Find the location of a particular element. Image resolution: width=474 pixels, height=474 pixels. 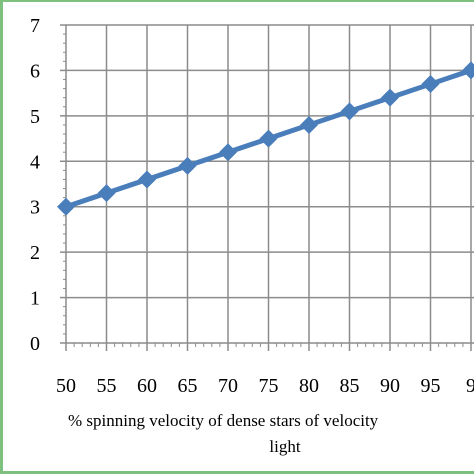

x-tick-labels: 50 55 60 65 70 75 80 85 90 95 9 is located at coordinates (265, 386).